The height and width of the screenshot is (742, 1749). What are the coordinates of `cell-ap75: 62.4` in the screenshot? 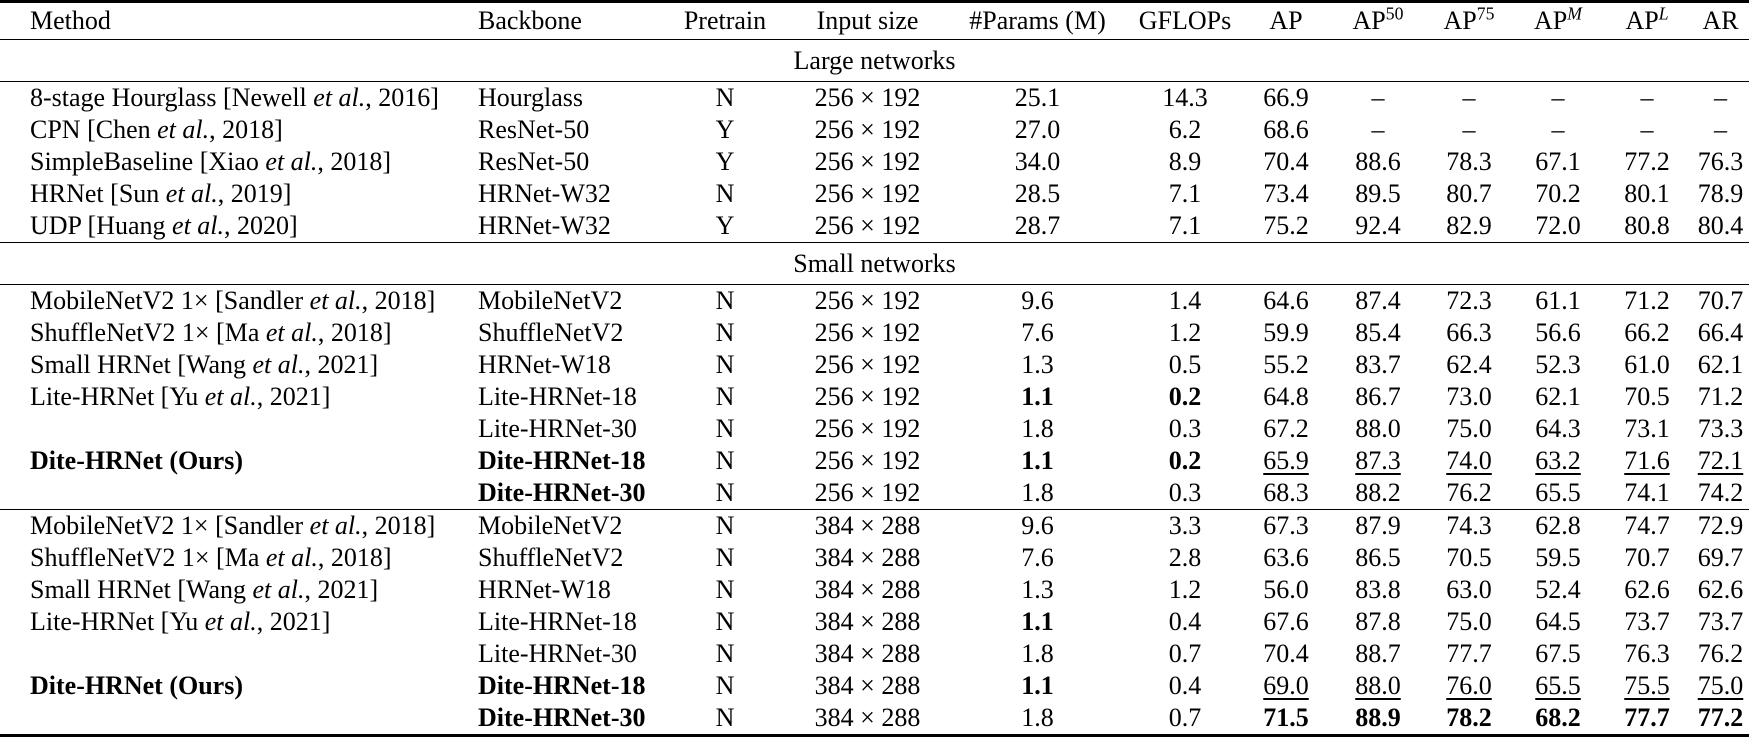 It's located at (1469, 364).